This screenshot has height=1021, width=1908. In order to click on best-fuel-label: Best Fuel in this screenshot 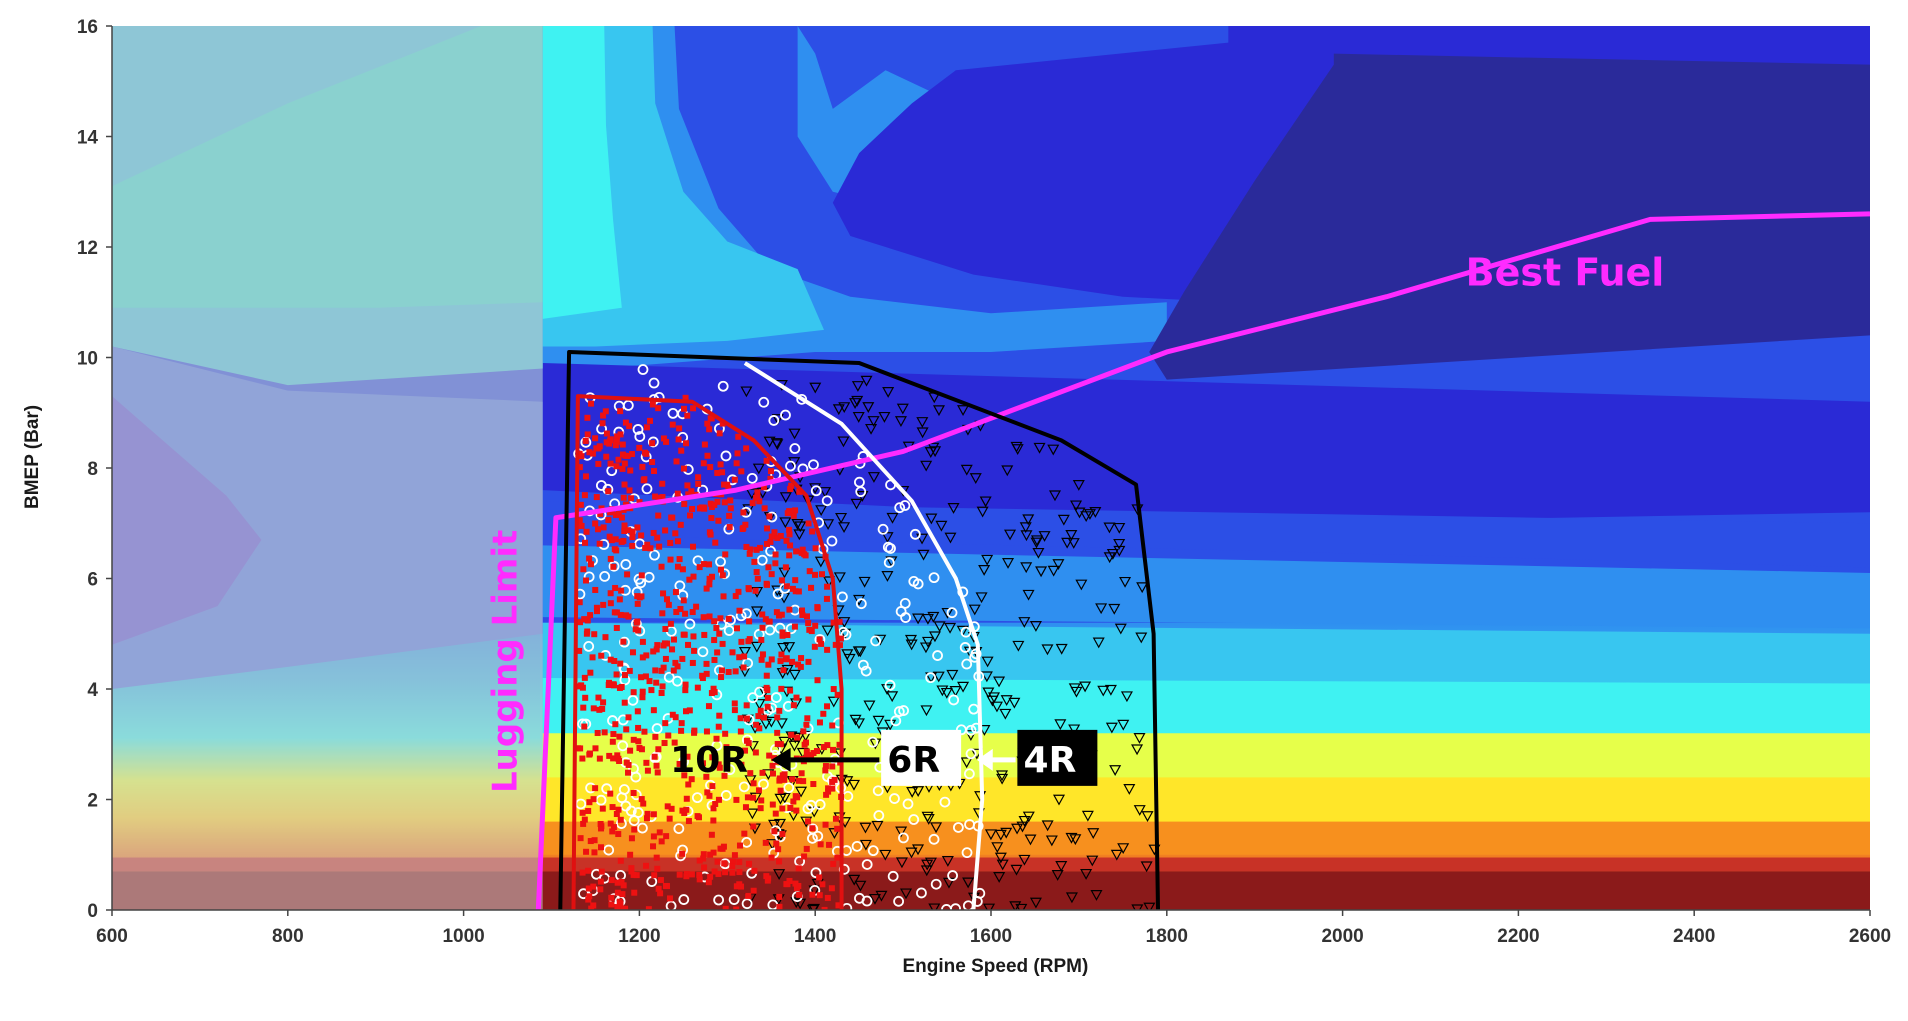, I will do `click(1565, 273)`.